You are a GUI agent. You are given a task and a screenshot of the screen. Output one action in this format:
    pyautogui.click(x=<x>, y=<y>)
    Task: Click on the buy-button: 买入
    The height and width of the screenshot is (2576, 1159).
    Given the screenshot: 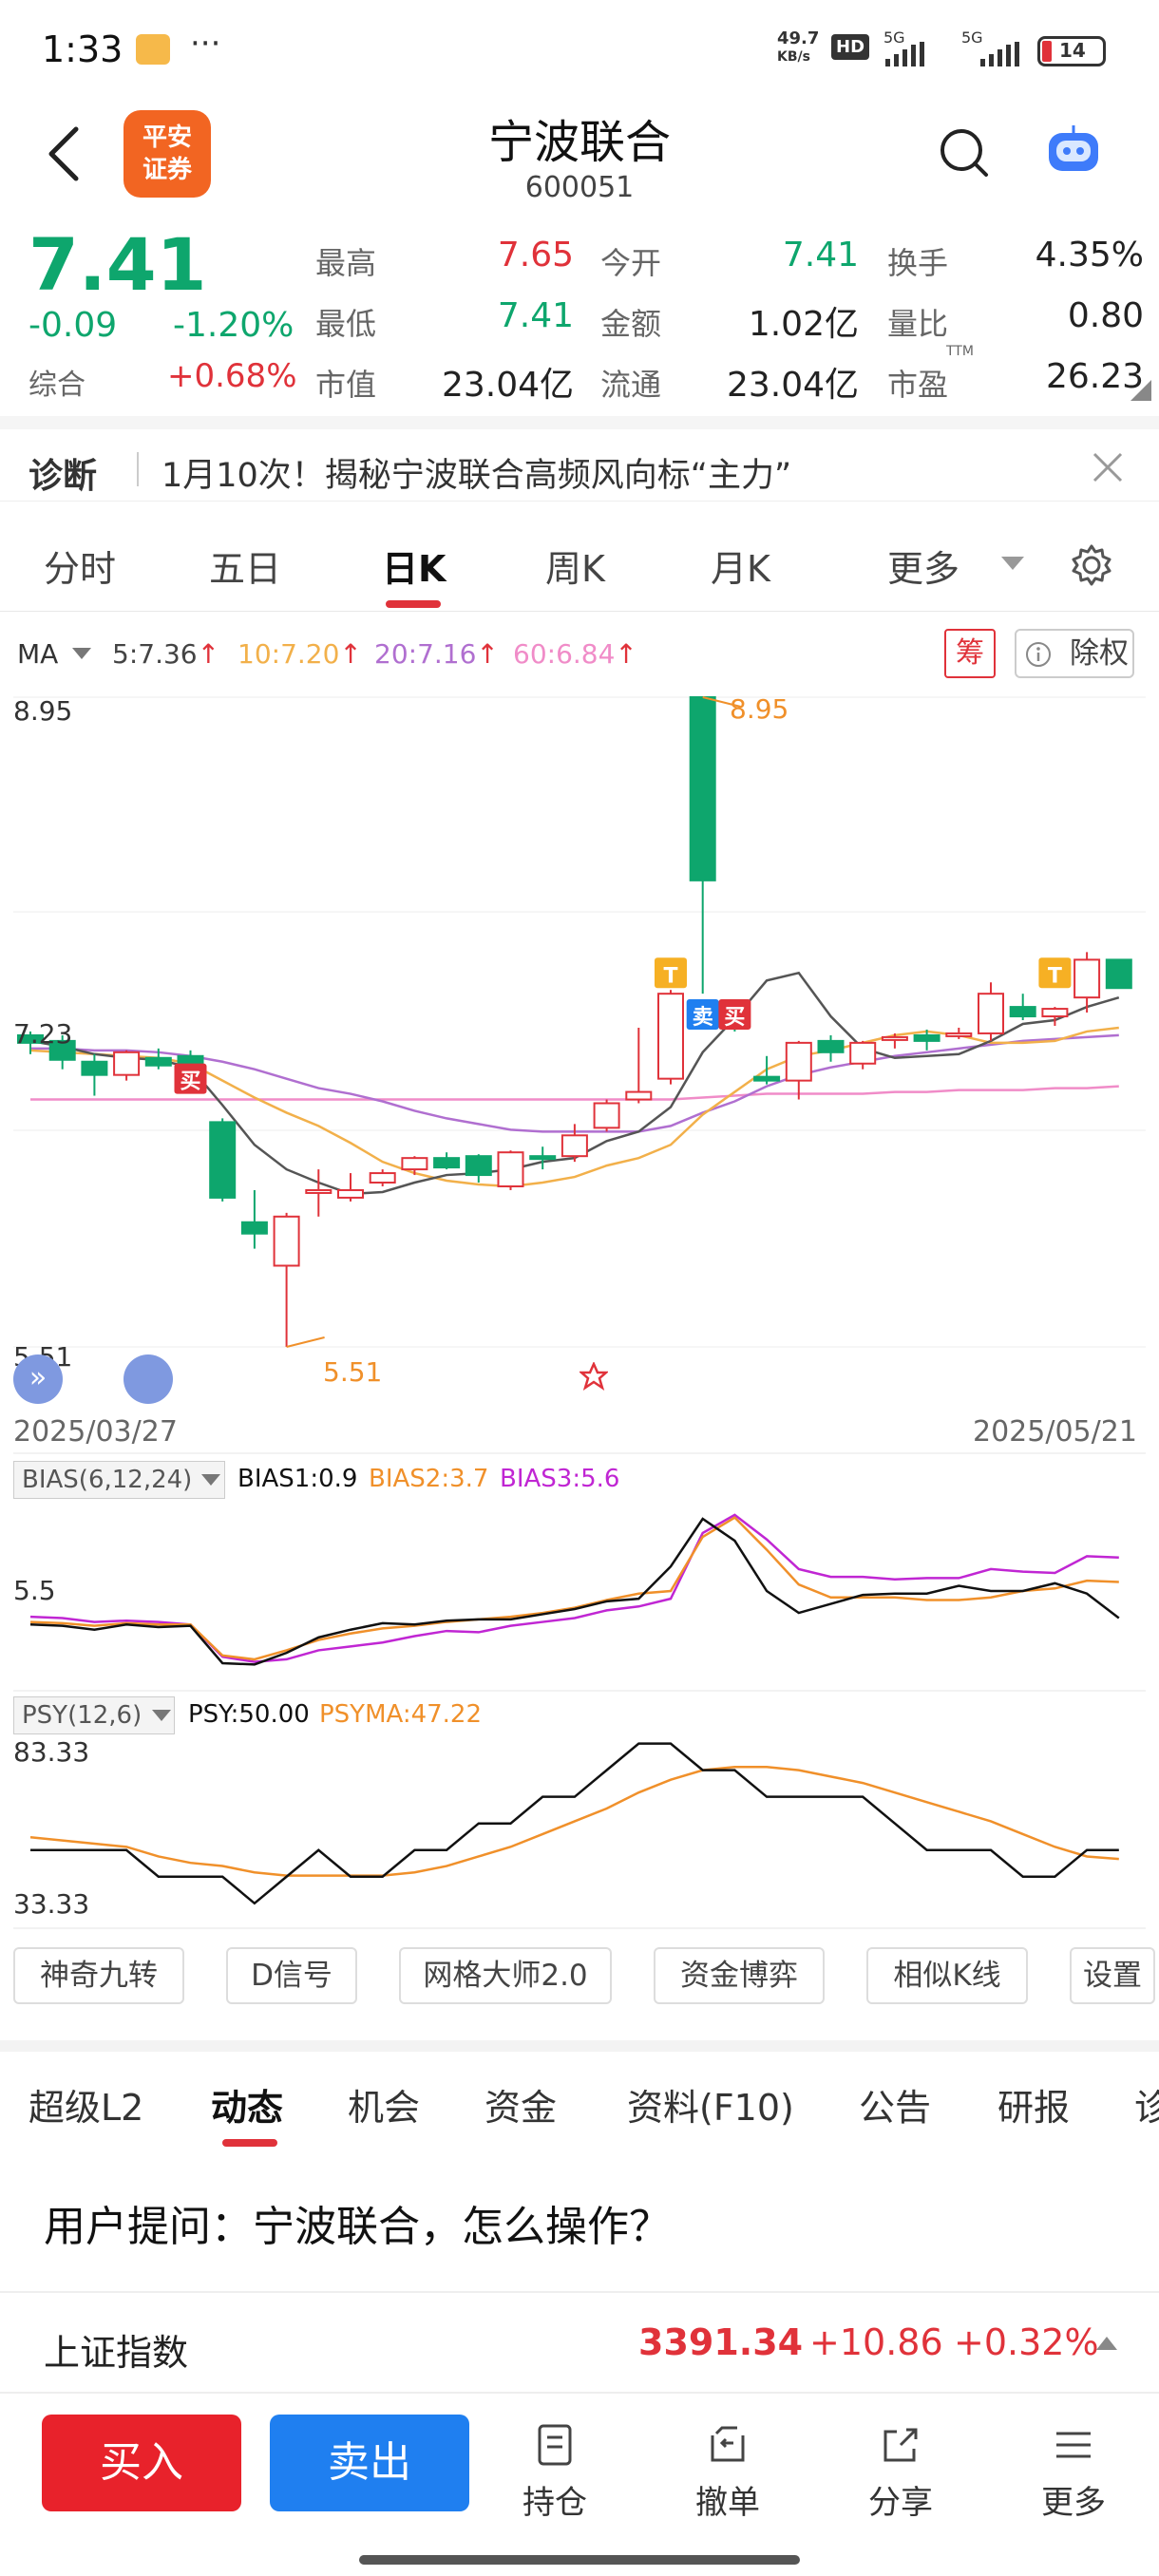 What is the action you would take?
    pyautogui.click(x=141, y=2463)
    